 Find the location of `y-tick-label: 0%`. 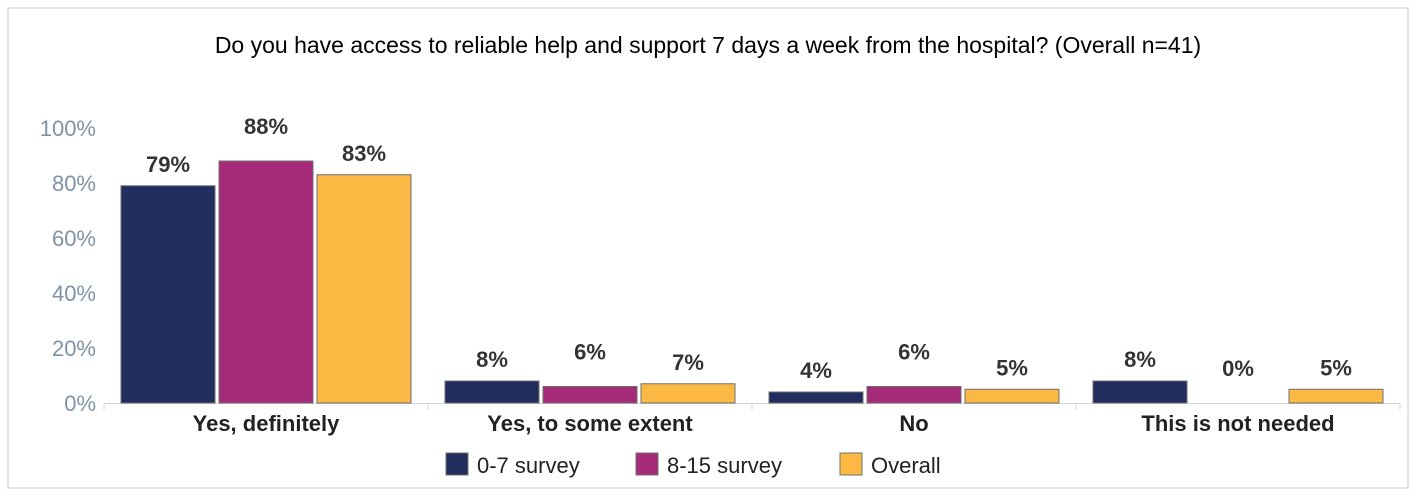

y-tick-label: 0% is located at coordinates (80, 403).